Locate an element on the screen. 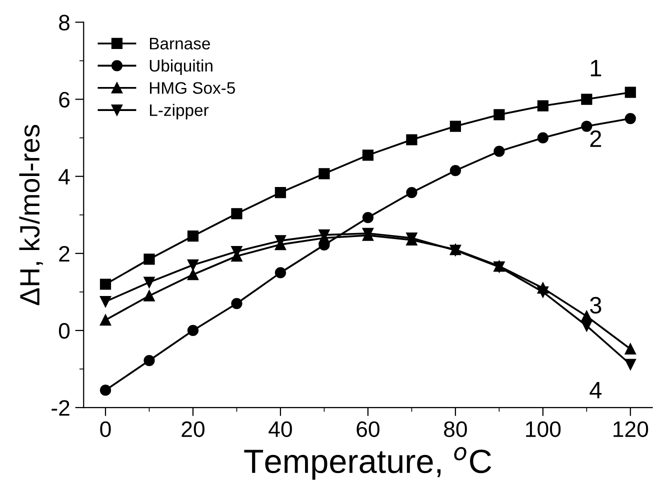 The width and height of the screenshot is (669, 494). legend-label: Barnase is located at coordinates (180, 44).